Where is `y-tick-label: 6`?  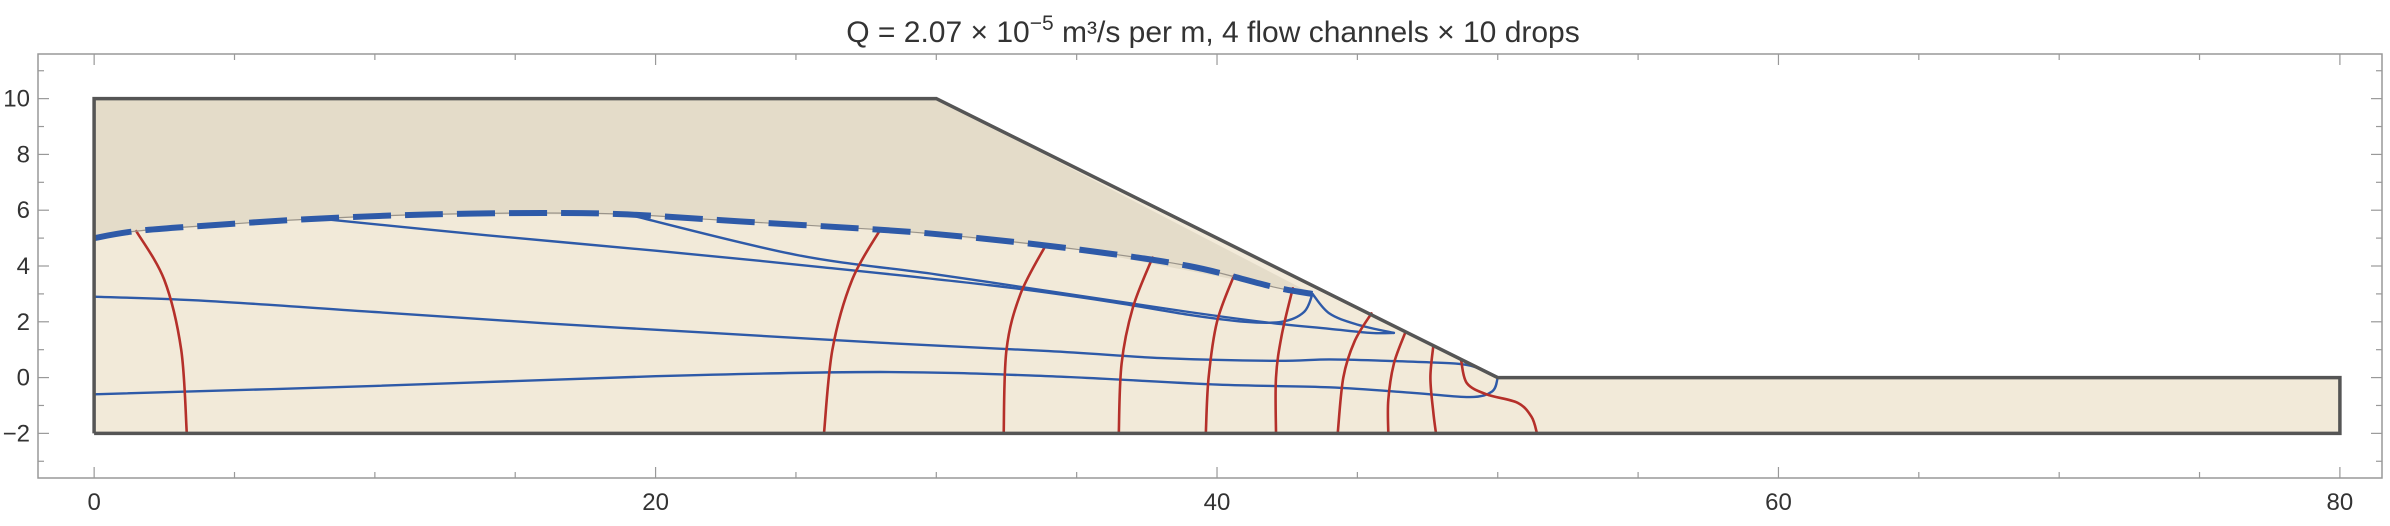 y-tick-label: 6 is located at coordinates (23, 210).